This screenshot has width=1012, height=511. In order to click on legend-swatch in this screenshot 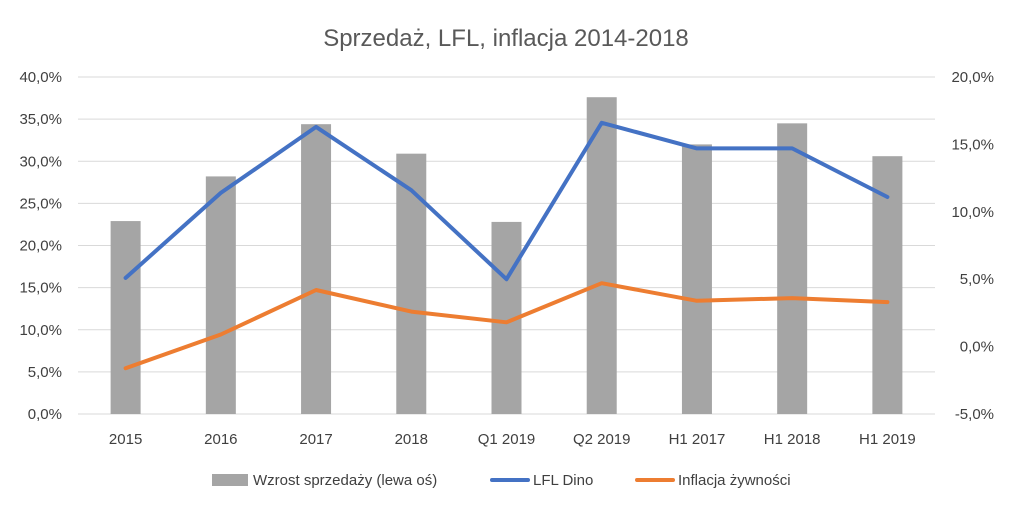, I will do `click(230, 480)`.